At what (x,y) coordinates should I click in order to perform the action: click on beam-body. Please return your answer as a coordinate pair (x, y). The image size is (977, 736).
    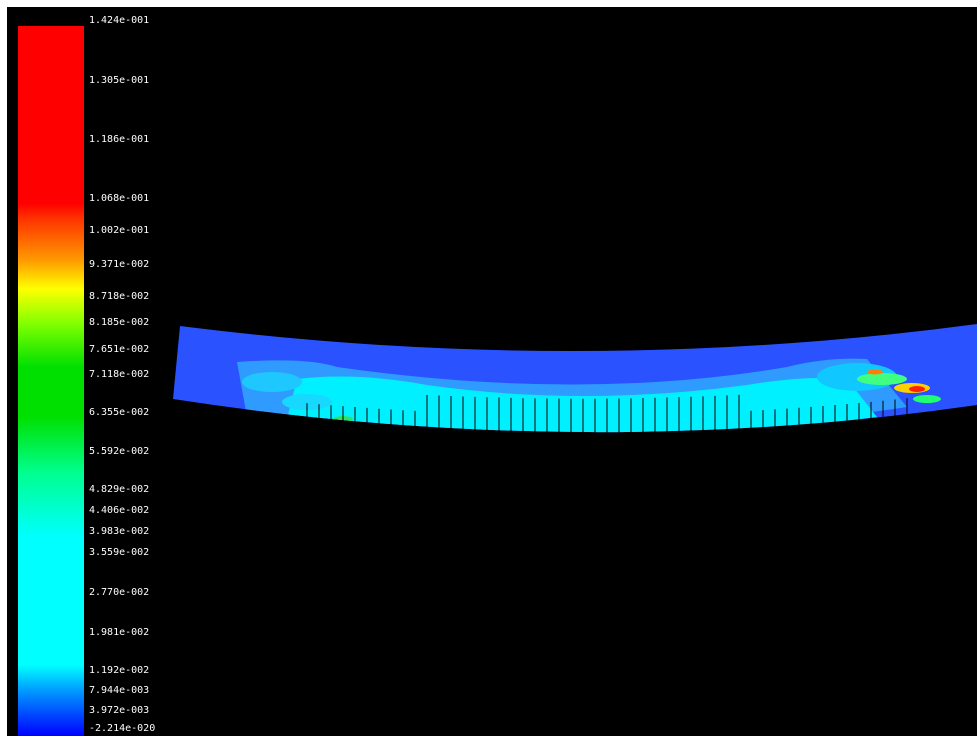
    Looking at the image, I should click on (575, 378).